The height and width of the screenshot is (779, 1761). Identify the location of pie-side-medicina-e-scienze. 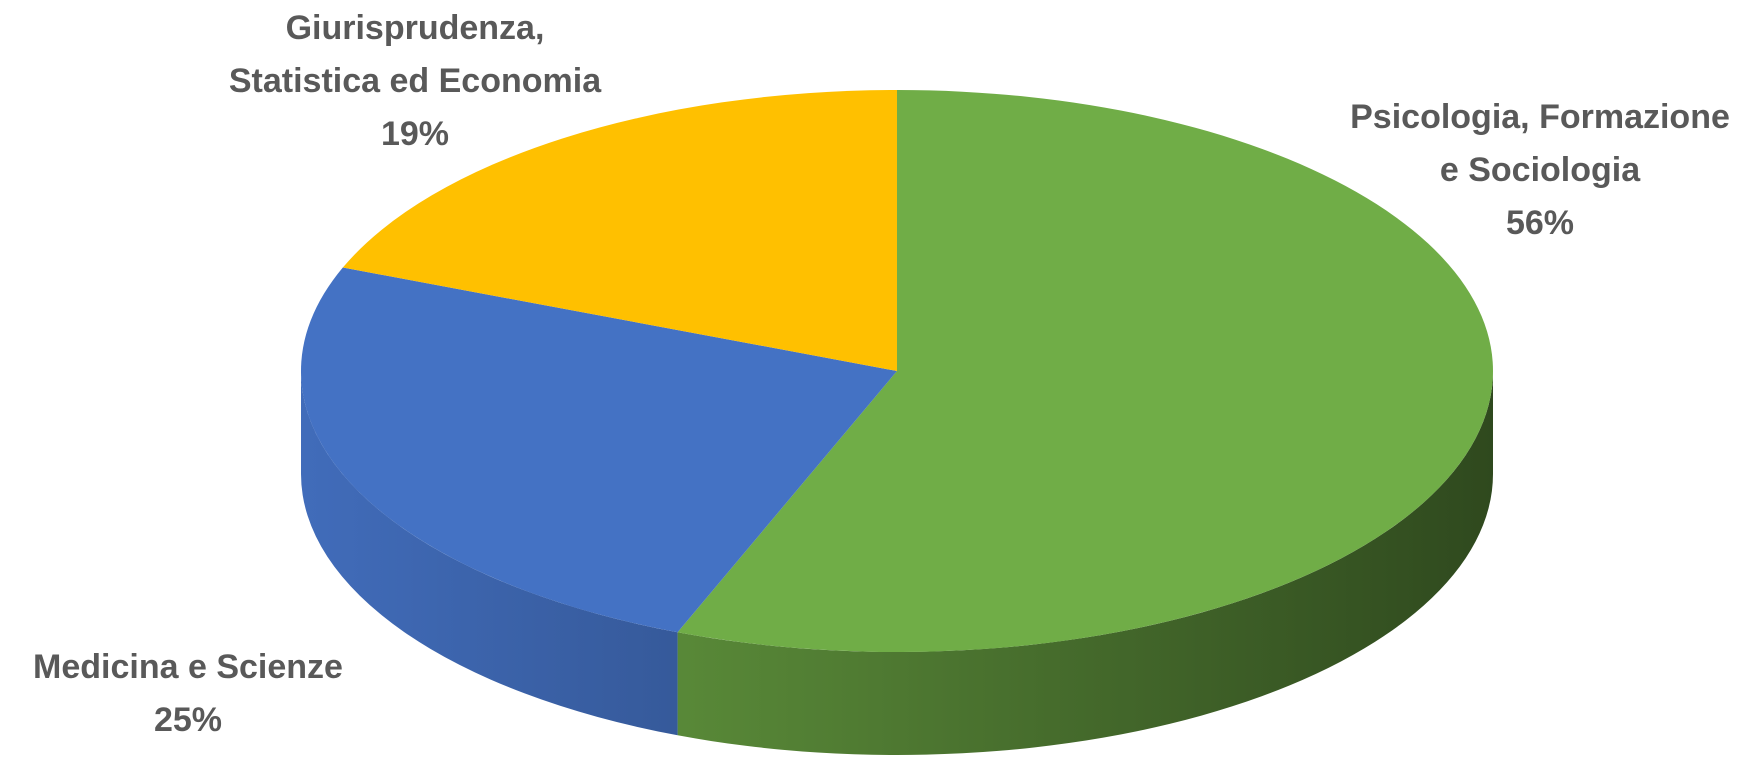
(489, 553).